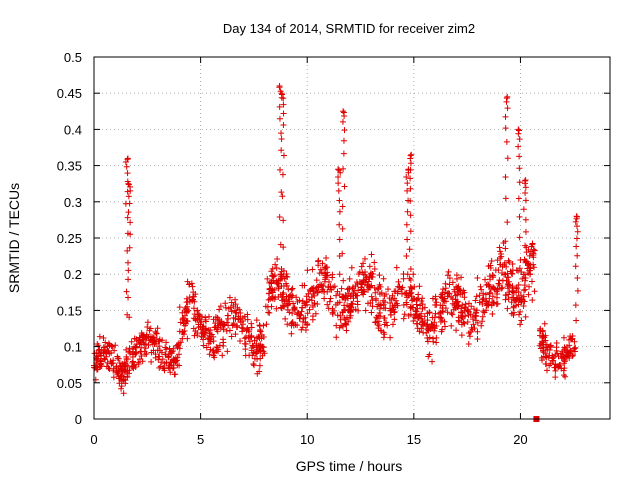  I want to click on x-tick-label: 10, so click(307, 439).